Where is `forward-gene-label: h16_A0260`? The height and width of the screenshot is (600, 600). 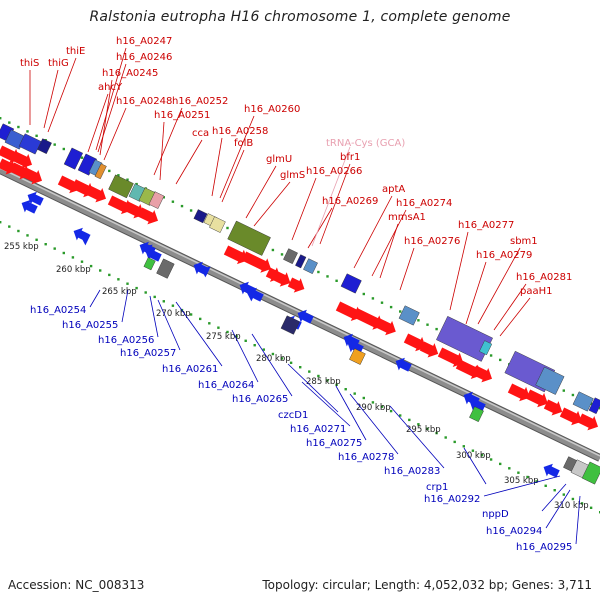 forward-gene-label: h16_A0260 is located at coordinates (272, 109).